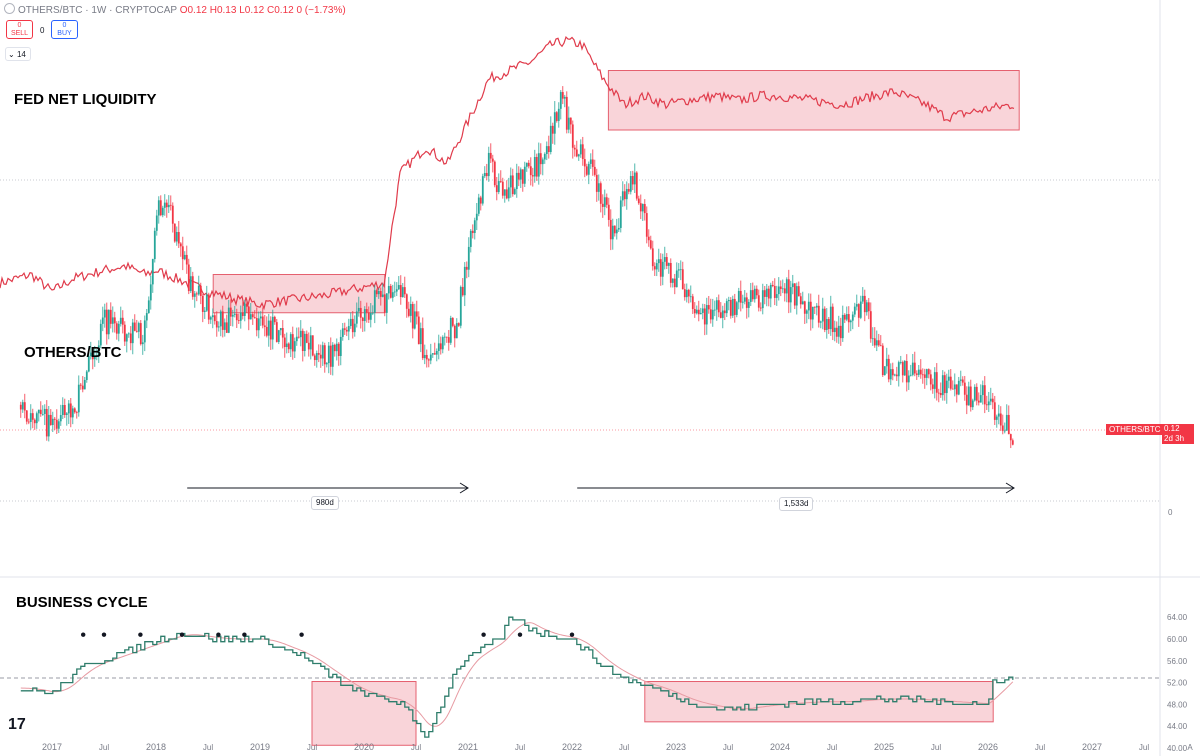 The height and width of the screenshot is (756, 1200). Describe the element at coordinates (1172, 428) in the screenshot. I see `last-price-value: 0.12` at that location.